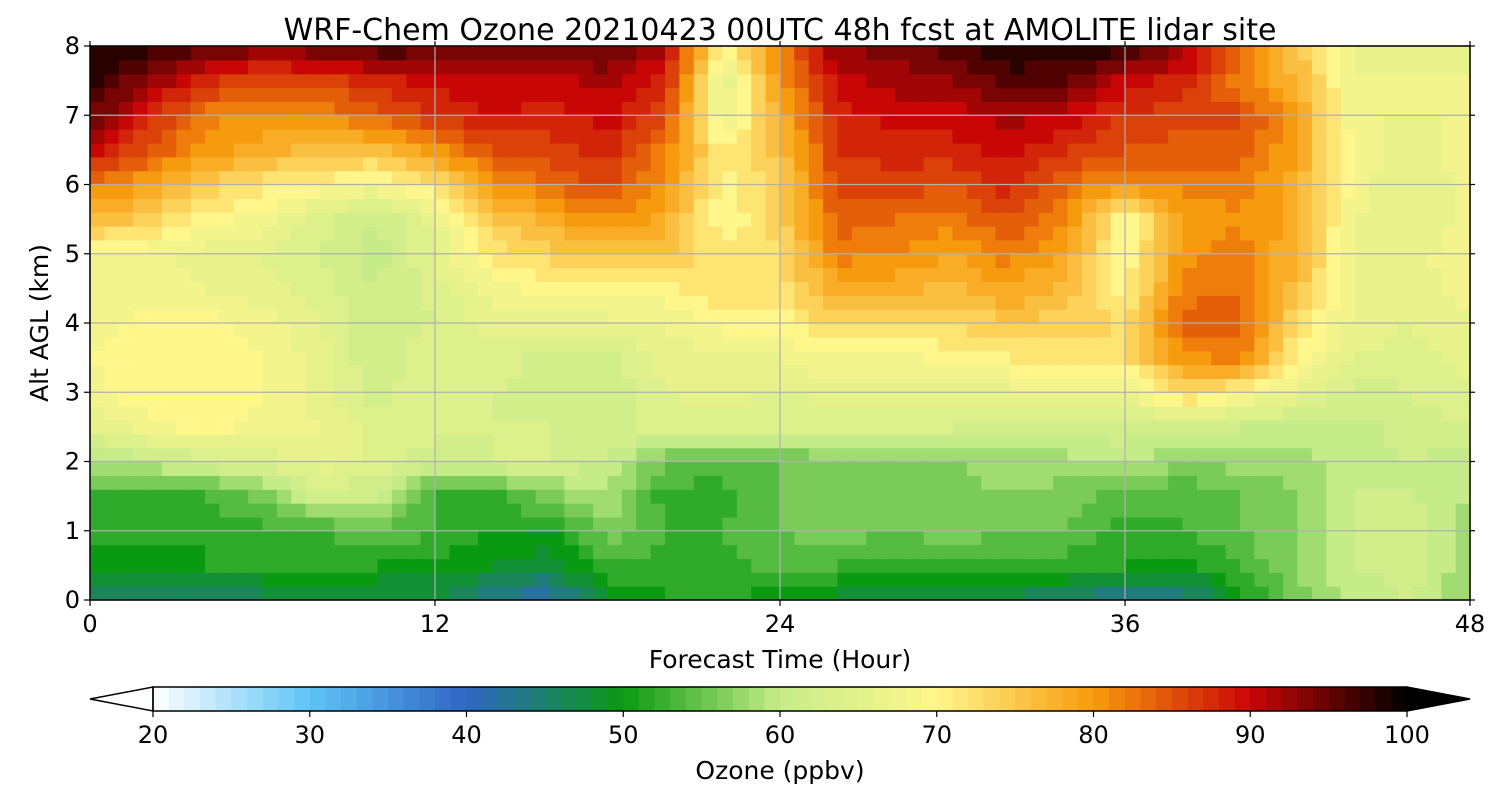  What do you see at coordinates (936, 735) in the screenshot?
I see `colorbar-tick-label: 70` at bounding box center [936, 735].